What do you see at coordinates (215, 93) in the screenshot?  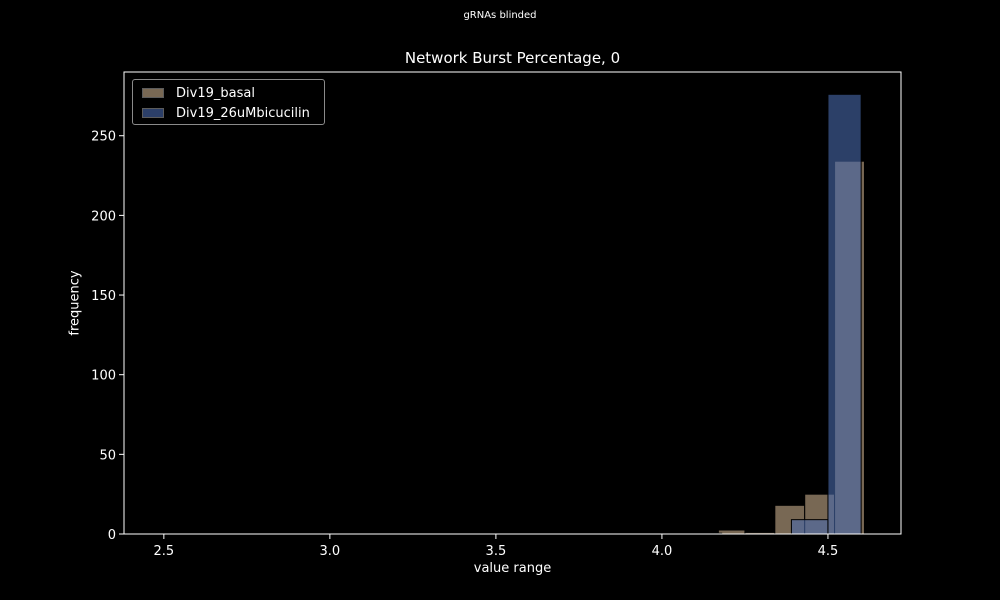 I see `legend-label-basal: Div19_basal` at bounding box center [215, 93].